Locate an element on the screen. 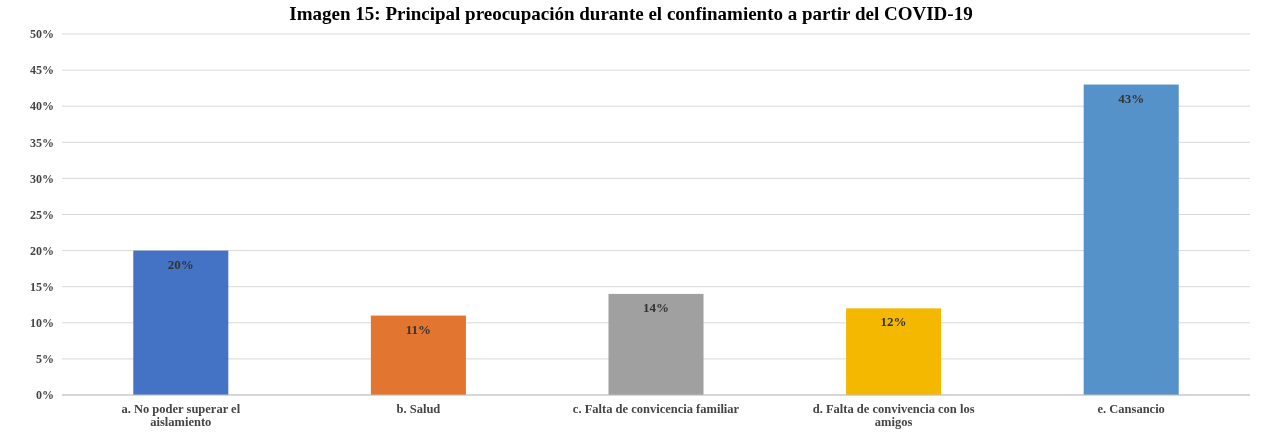 This screenshot has width=1262, height=433. y-tick-label: 20% is located at coordinates (42, 250).